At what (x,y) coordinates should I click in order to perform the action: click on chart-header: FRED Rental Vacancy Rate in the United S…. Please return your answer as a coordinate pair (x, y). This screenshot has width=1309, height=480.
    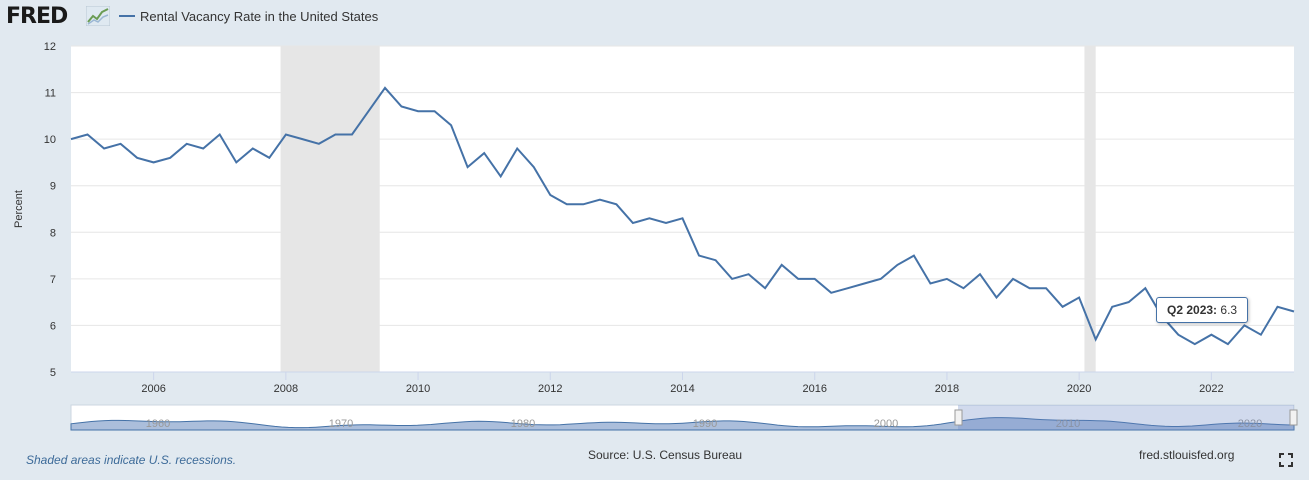
    Looking at the image, I should click on (654, 18).